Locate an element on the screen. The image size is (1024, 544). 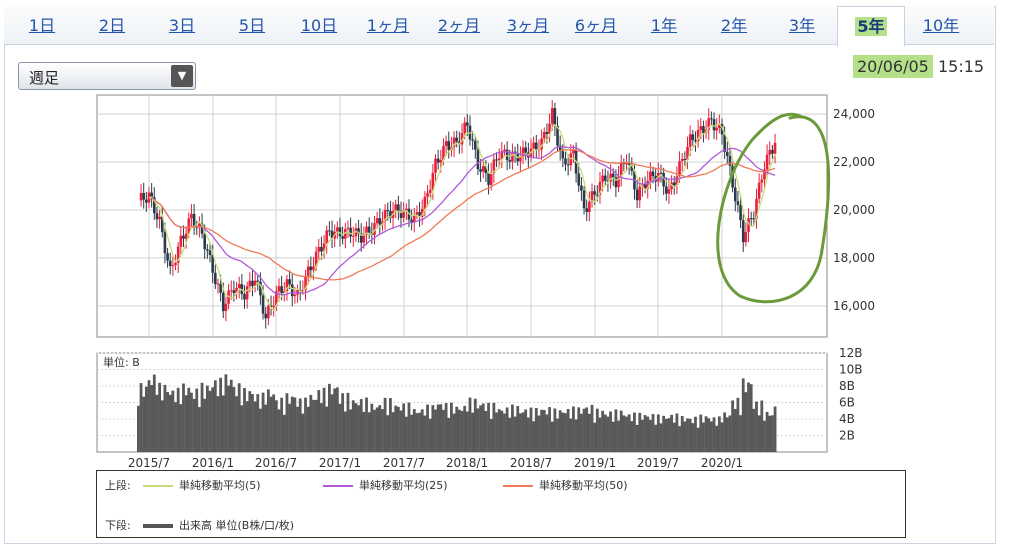
tab-3: 3日 is located at coordinates (182, 25).